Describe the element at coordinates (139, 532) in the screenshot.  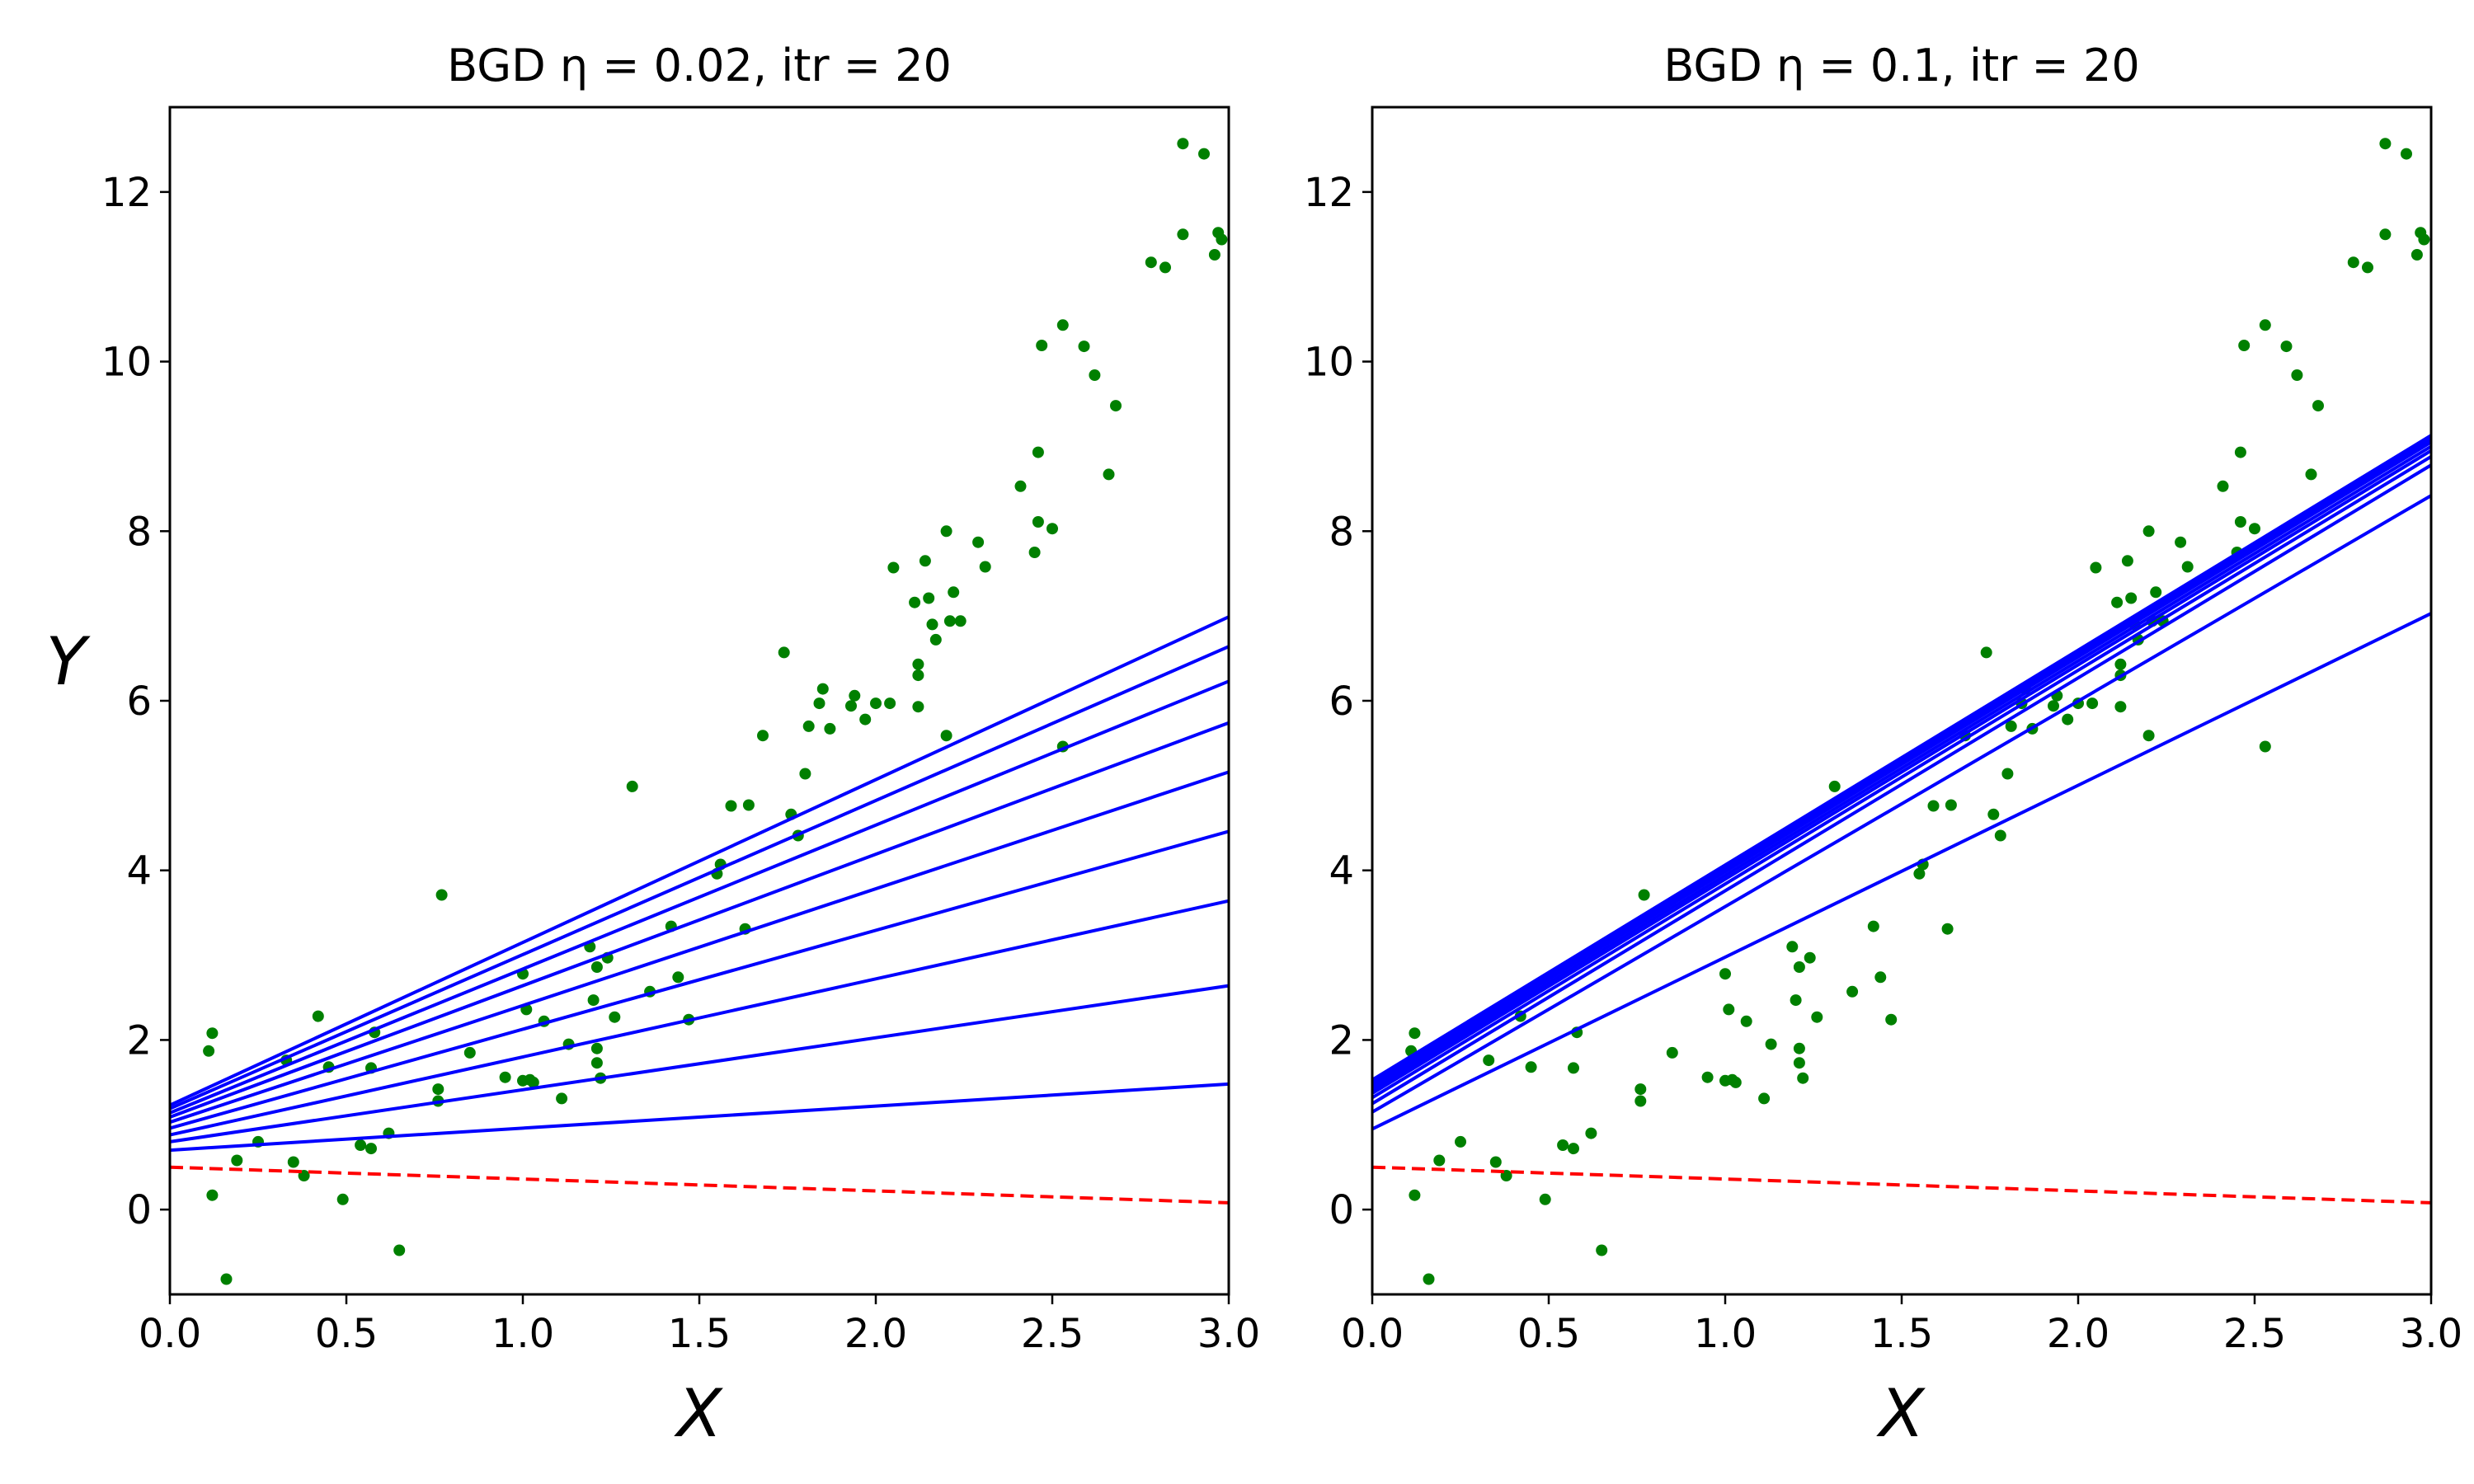
I see `y-tick-label: 8` at that location.